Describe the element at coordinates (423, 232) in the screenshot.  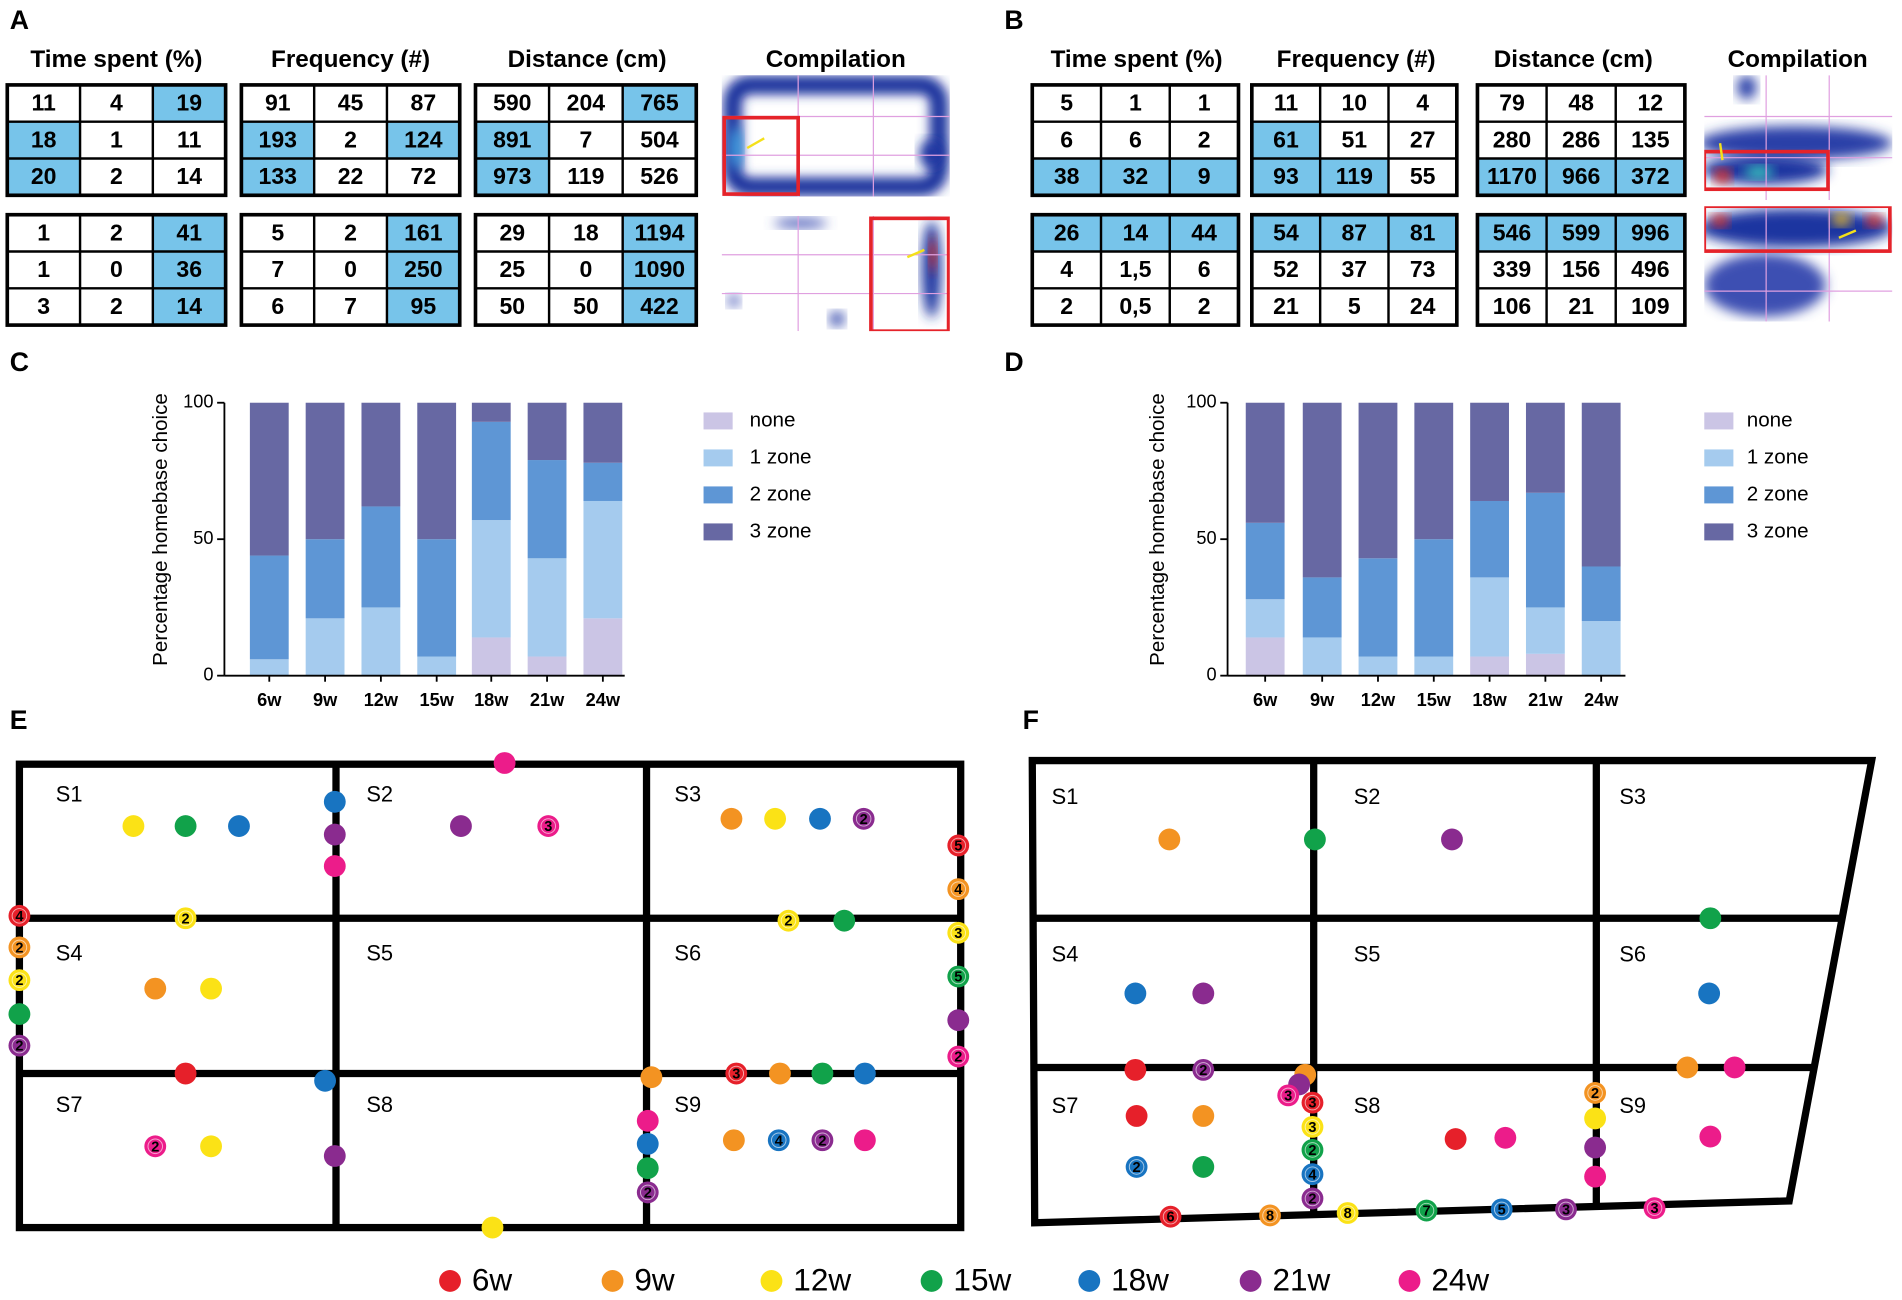
I see `table-cell: 161` at that location.